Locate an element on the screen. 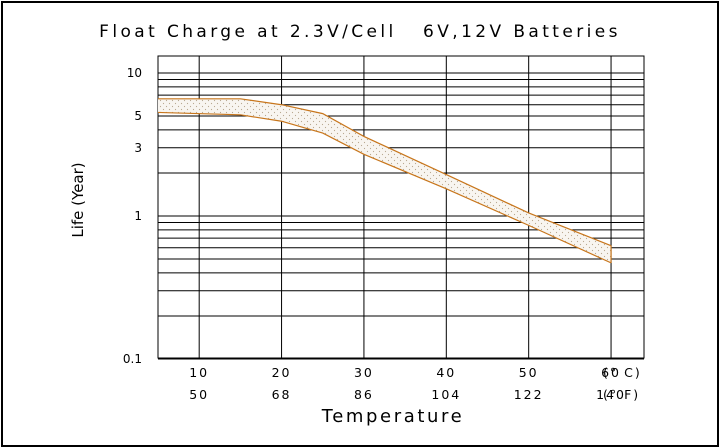  x-tick-label-fahrenheit: 86 is located at coordinates (364, 394).